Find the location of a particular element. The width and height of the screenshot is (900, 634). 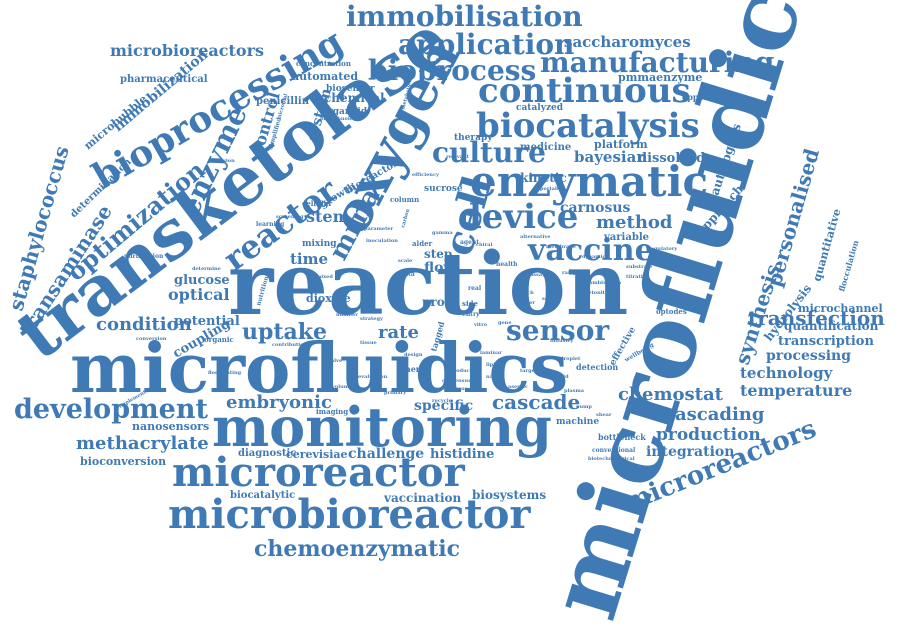

word-nano: nano is located at coordinates (493, 377).